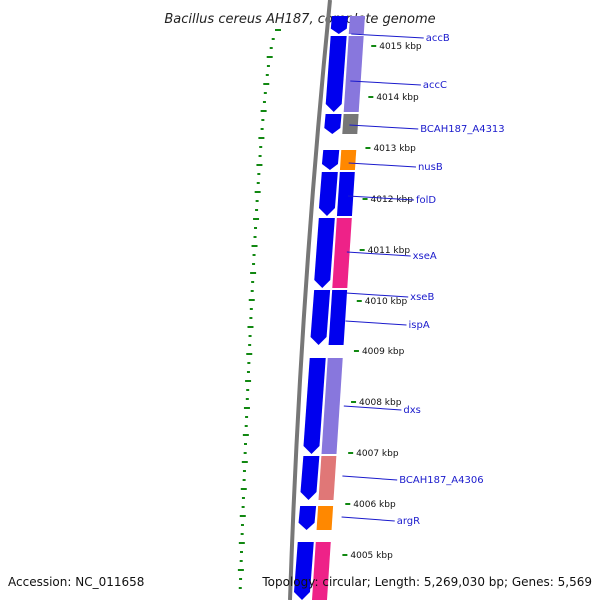 Image resolution: width=600 pixels, height=600 pixels. What do you see at coordinates (400, 47) in the screenshot?
I see `kbp-tick-label: 4015 kbp` at bounding box center [400, 47].